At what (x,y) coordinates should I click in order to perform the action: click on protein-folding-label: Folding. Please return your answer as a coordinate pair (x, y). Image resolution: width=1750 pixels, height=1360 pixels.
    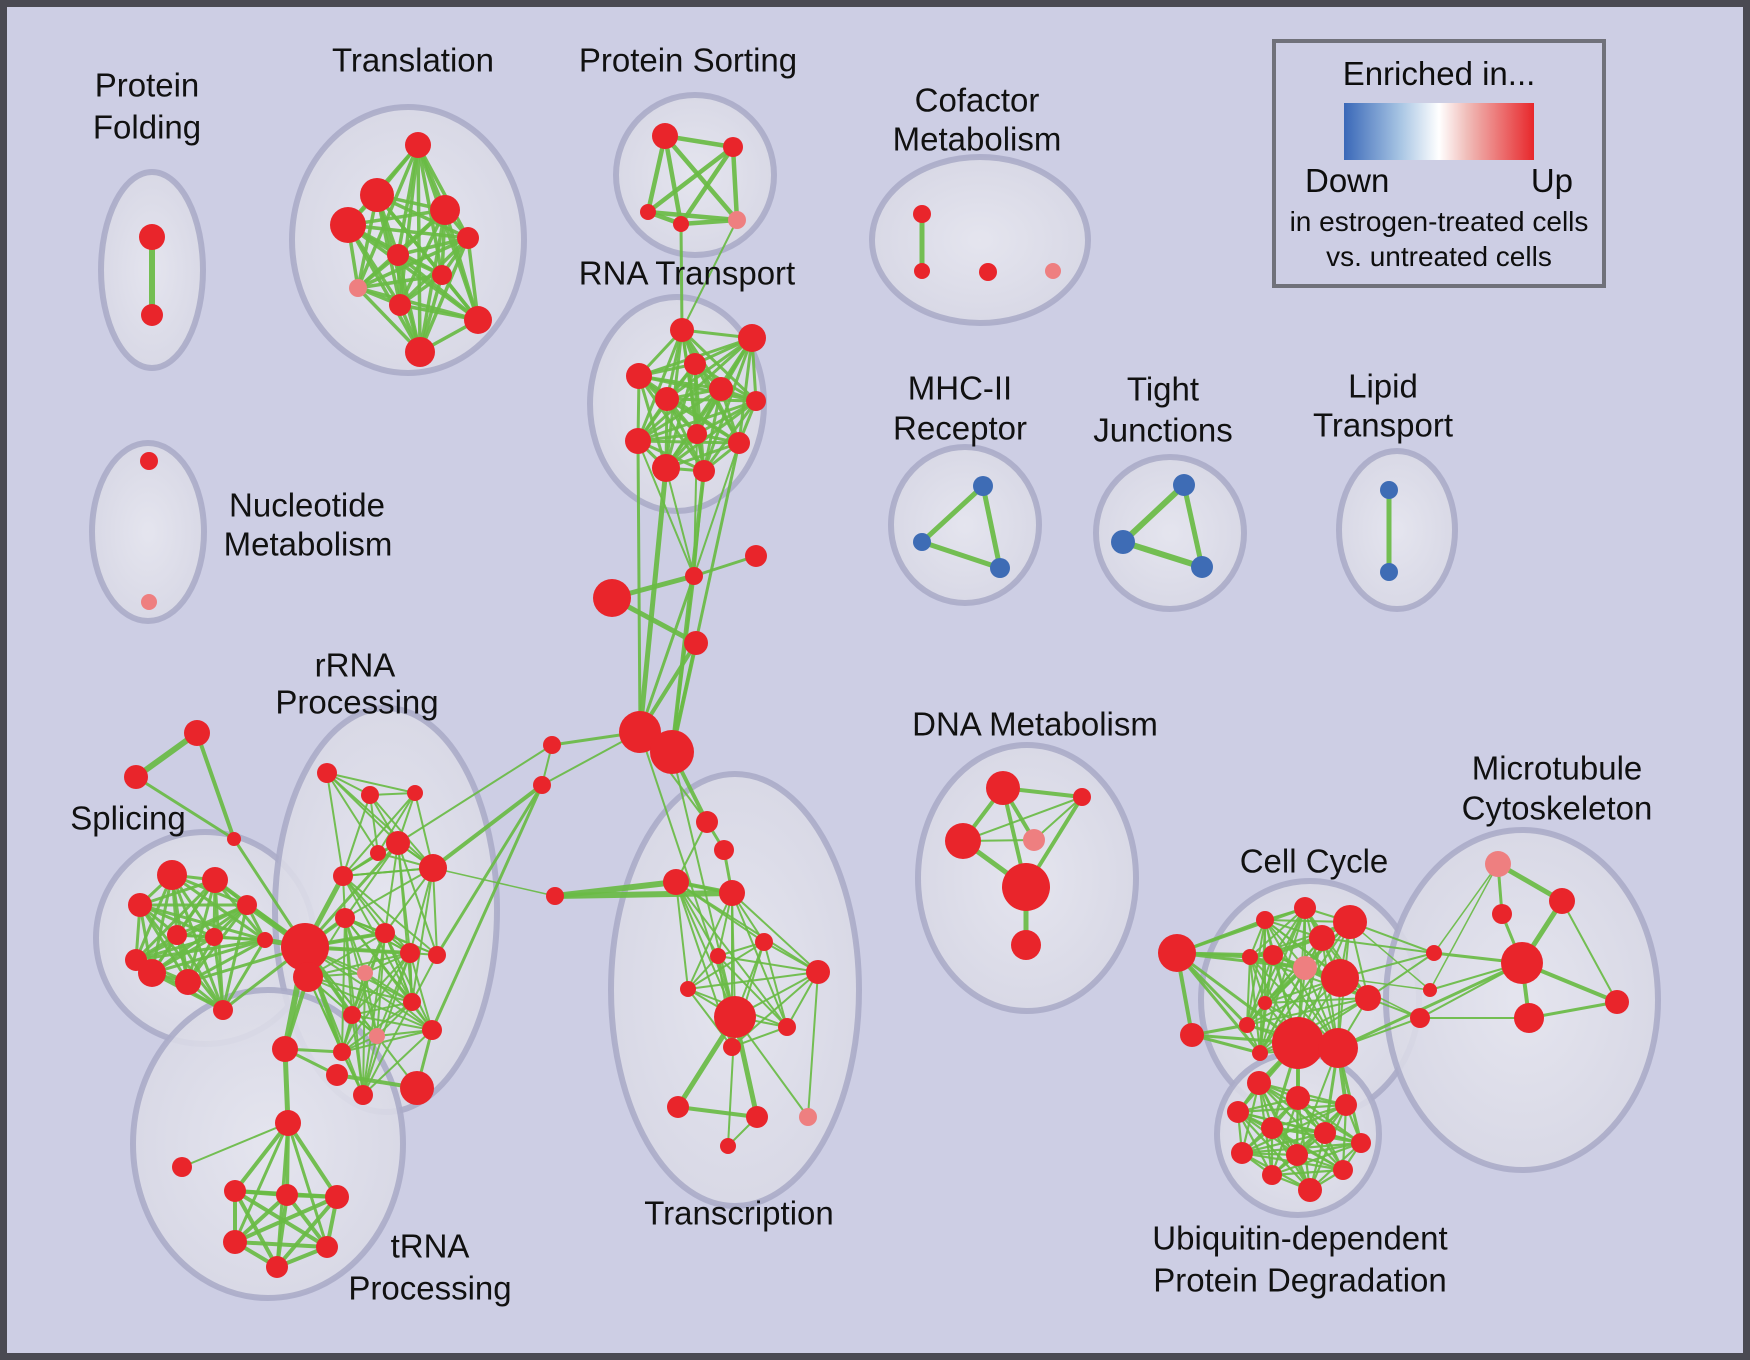
    Looking at the image, I should click on (147, 127).